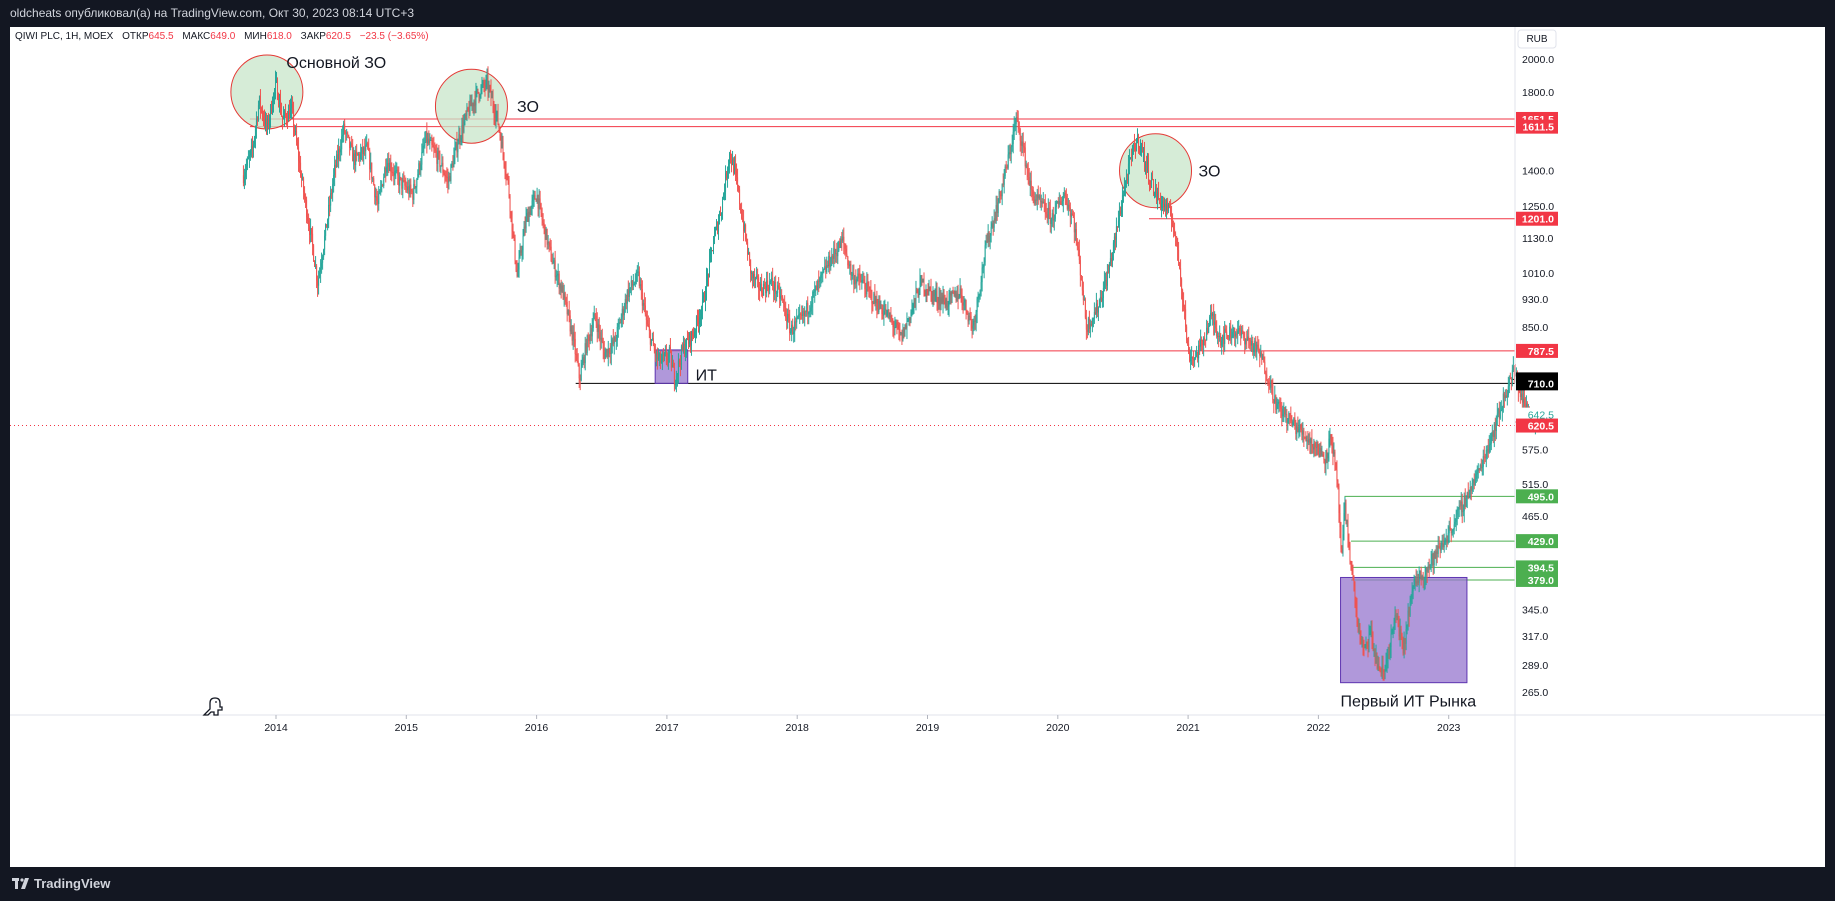 The height and width of the screenshot is (901, 1835). I want to click on last-price-badge-bg, so click(1537, 425).